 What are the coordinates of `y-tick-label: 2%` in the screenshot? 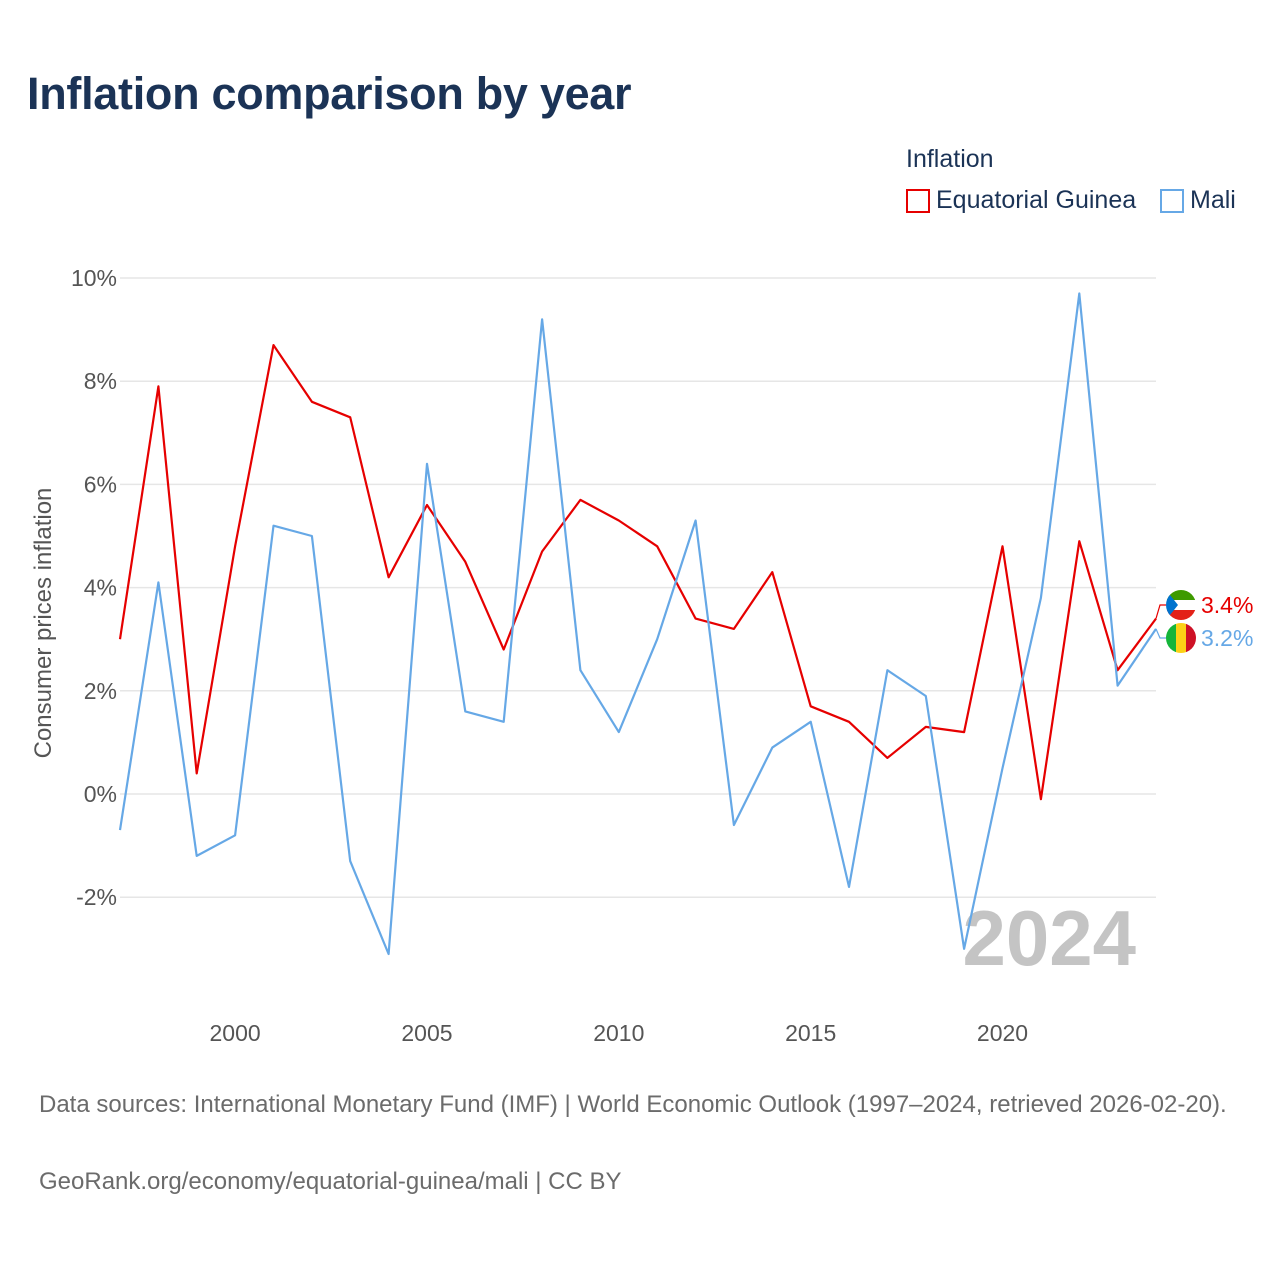 It's located at (100, 691).